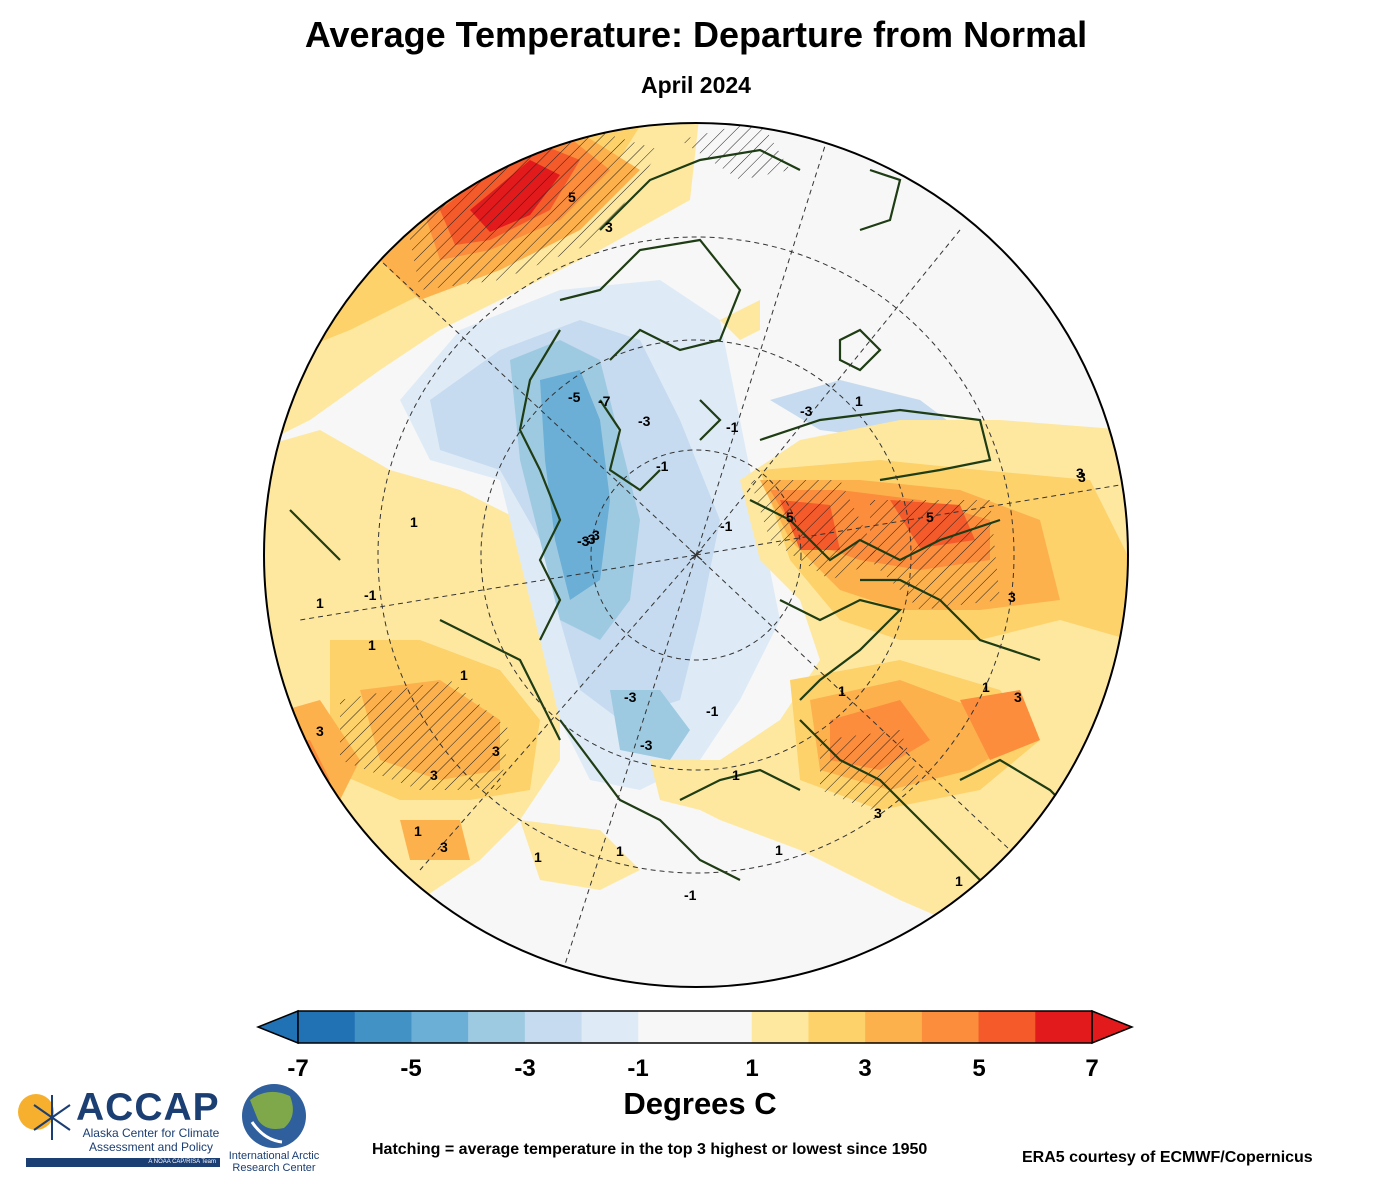  What do you see at coordinates (1167, 1157) in the screenshot?
I see `data-credit: ERA5 courtesy of ECMWF/Copernicus` at bounding box center [1167, 1157].